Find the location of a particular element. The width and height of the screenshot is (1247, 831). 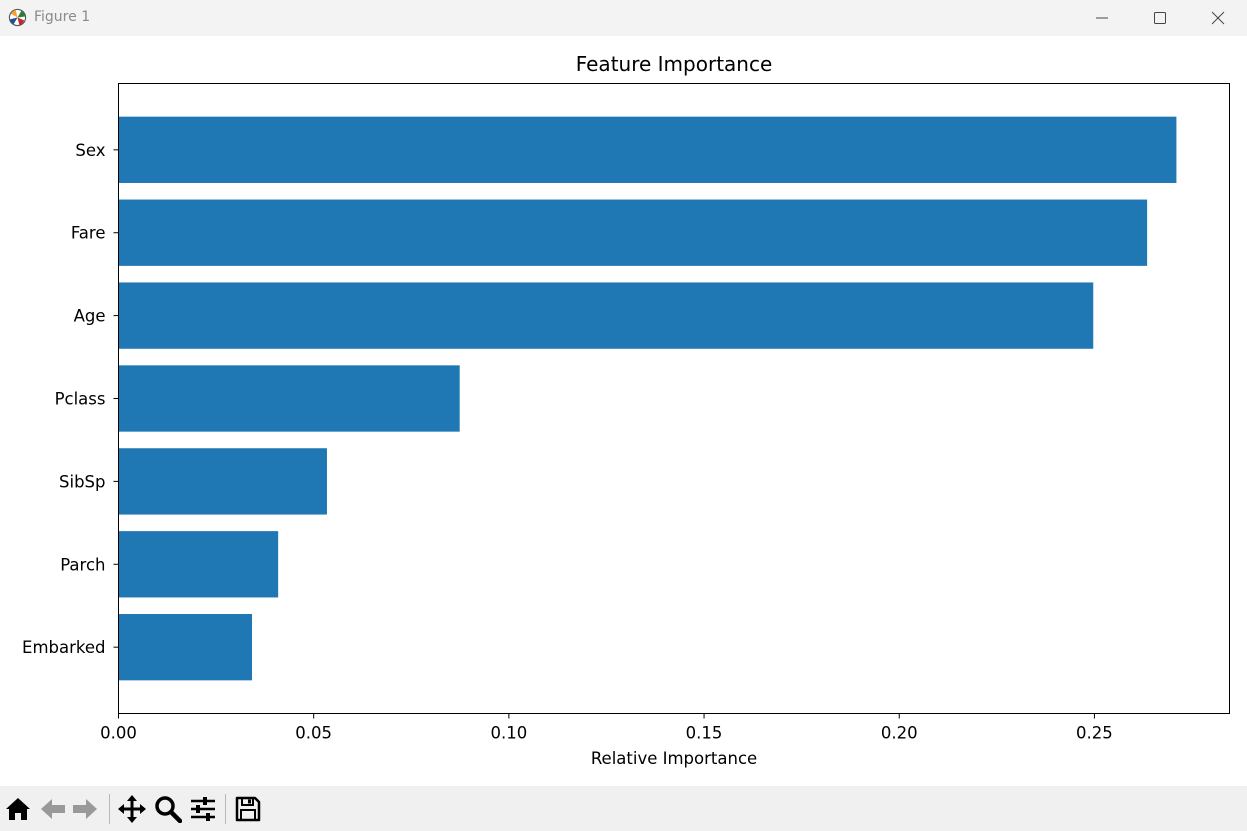

x-tick-label: 0.20 is located at coordinates (899, 733).